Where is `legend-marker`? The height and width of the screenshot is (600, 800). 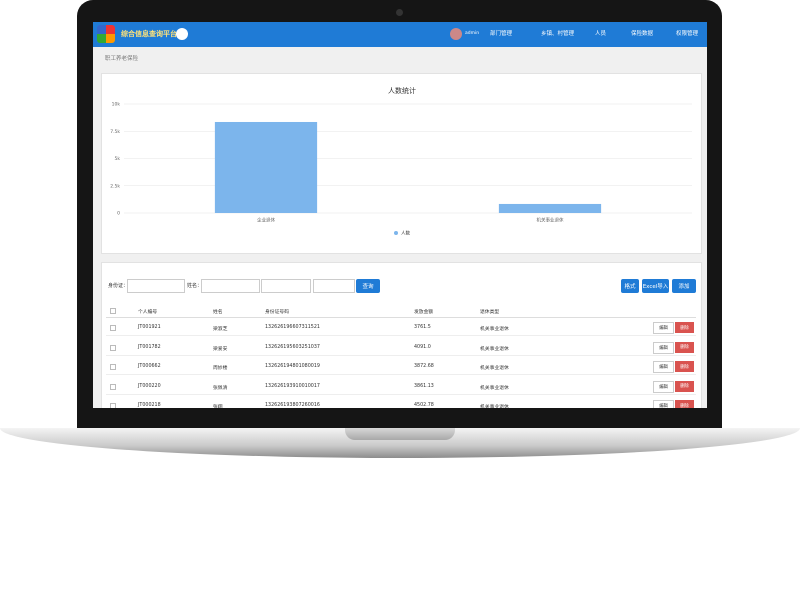
legend-marker is located at coordinates (396, 233).